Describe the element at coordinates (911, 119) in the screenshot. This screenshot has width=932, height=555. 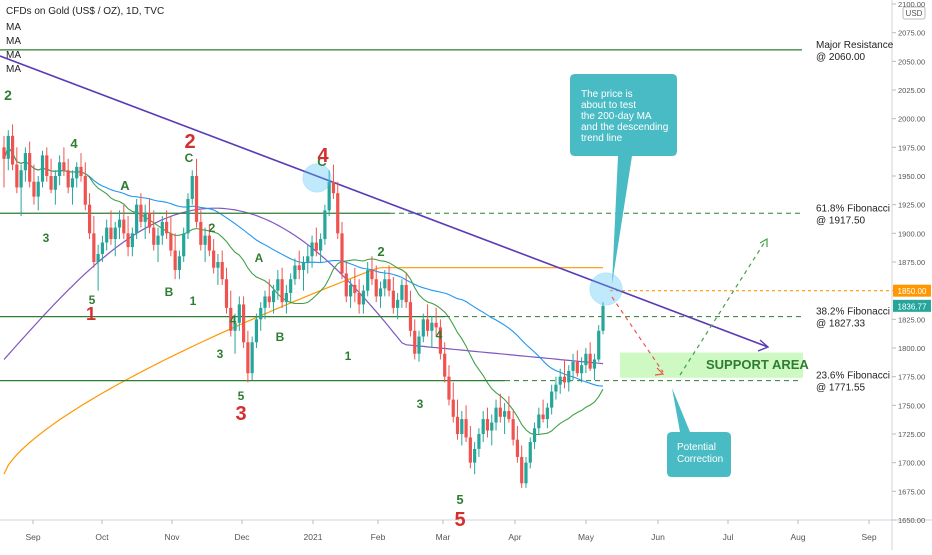
I see `y-tick-label: 2000.00` at that location.